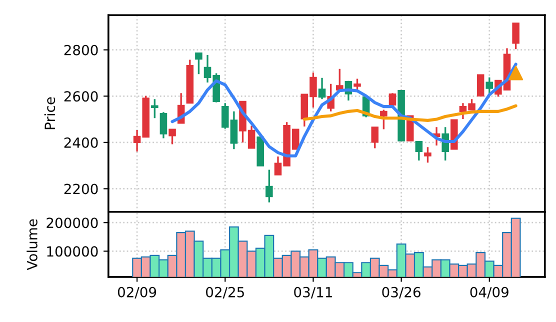  Describe the element at coordinates (225, 292) in the screenshot. I see `x-tick-label: 02/25` at that location.